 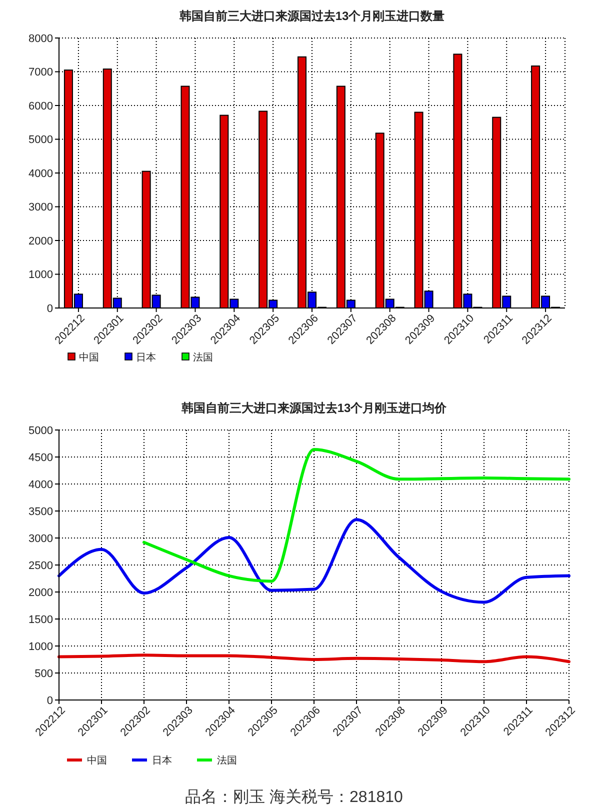 What do you see at coordinates (40, 458) in the screenshot?
I see `y-tick-label: 4500` at bounding box center [40, 458].